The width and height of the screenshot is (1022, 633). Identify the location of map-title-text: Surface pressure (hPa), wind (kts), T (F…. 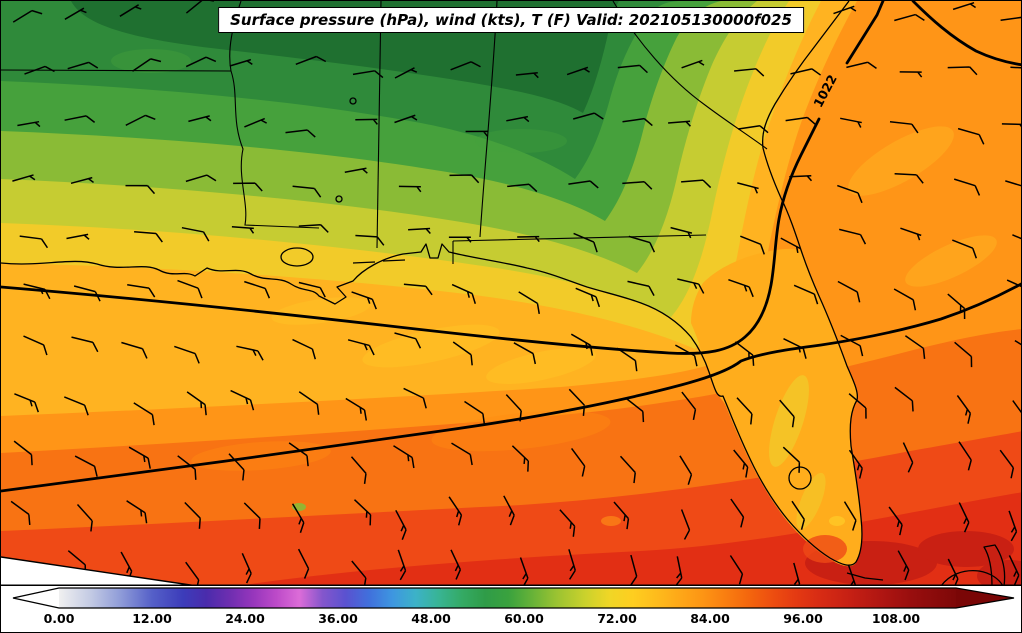
(511, 20).